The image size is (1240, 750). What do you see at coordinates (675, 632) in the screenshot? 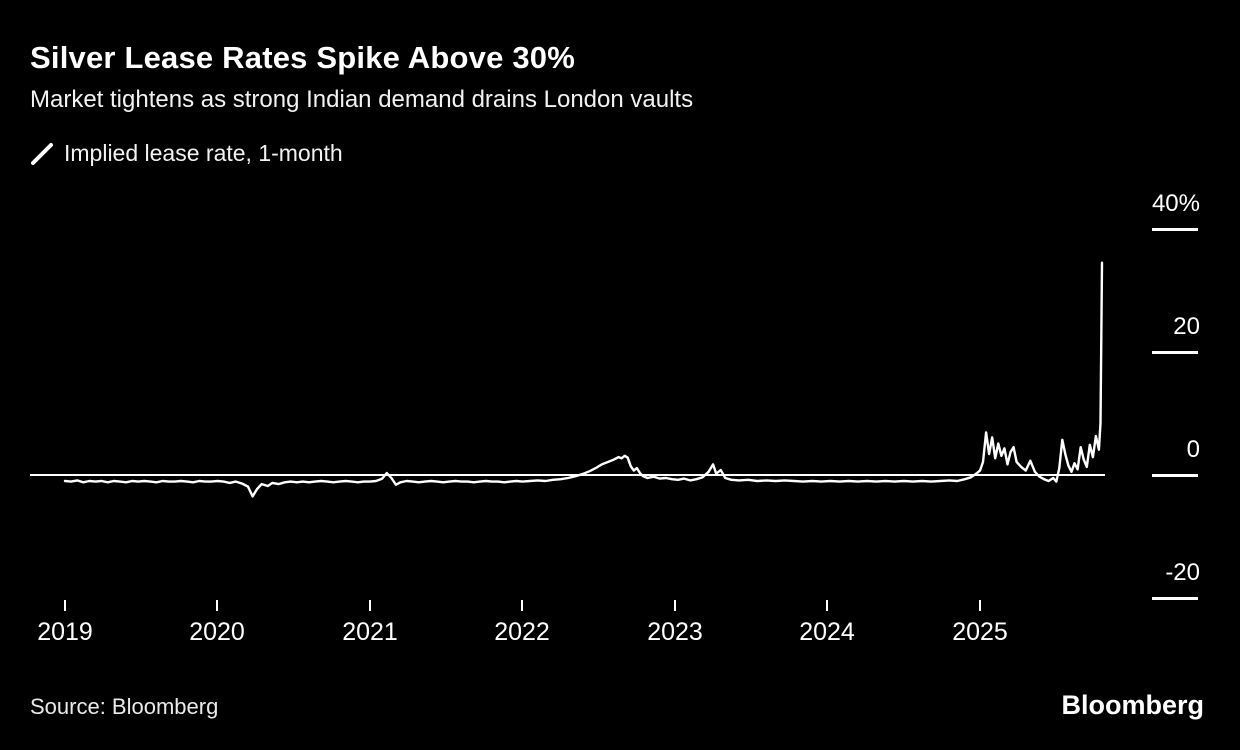
I see `x-axis-label-2023: 2023` at bounding box center [675, 632].